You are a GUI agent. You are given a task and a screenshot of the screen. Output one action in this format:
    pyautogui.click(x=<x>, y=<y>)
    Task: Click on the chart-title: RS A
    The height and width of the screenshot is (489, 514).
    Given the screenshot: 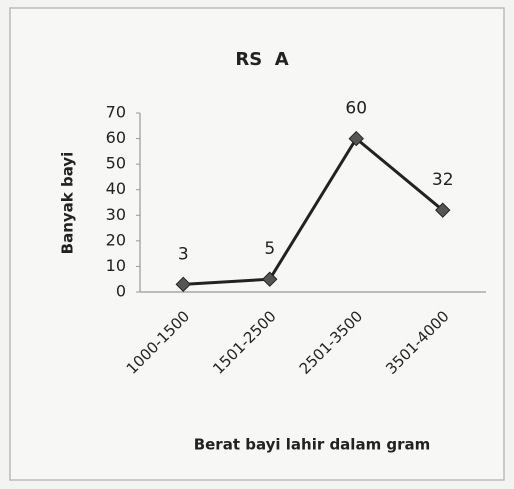 What is the action you would take?
    pyautogui.click(x=261, y=59)
    